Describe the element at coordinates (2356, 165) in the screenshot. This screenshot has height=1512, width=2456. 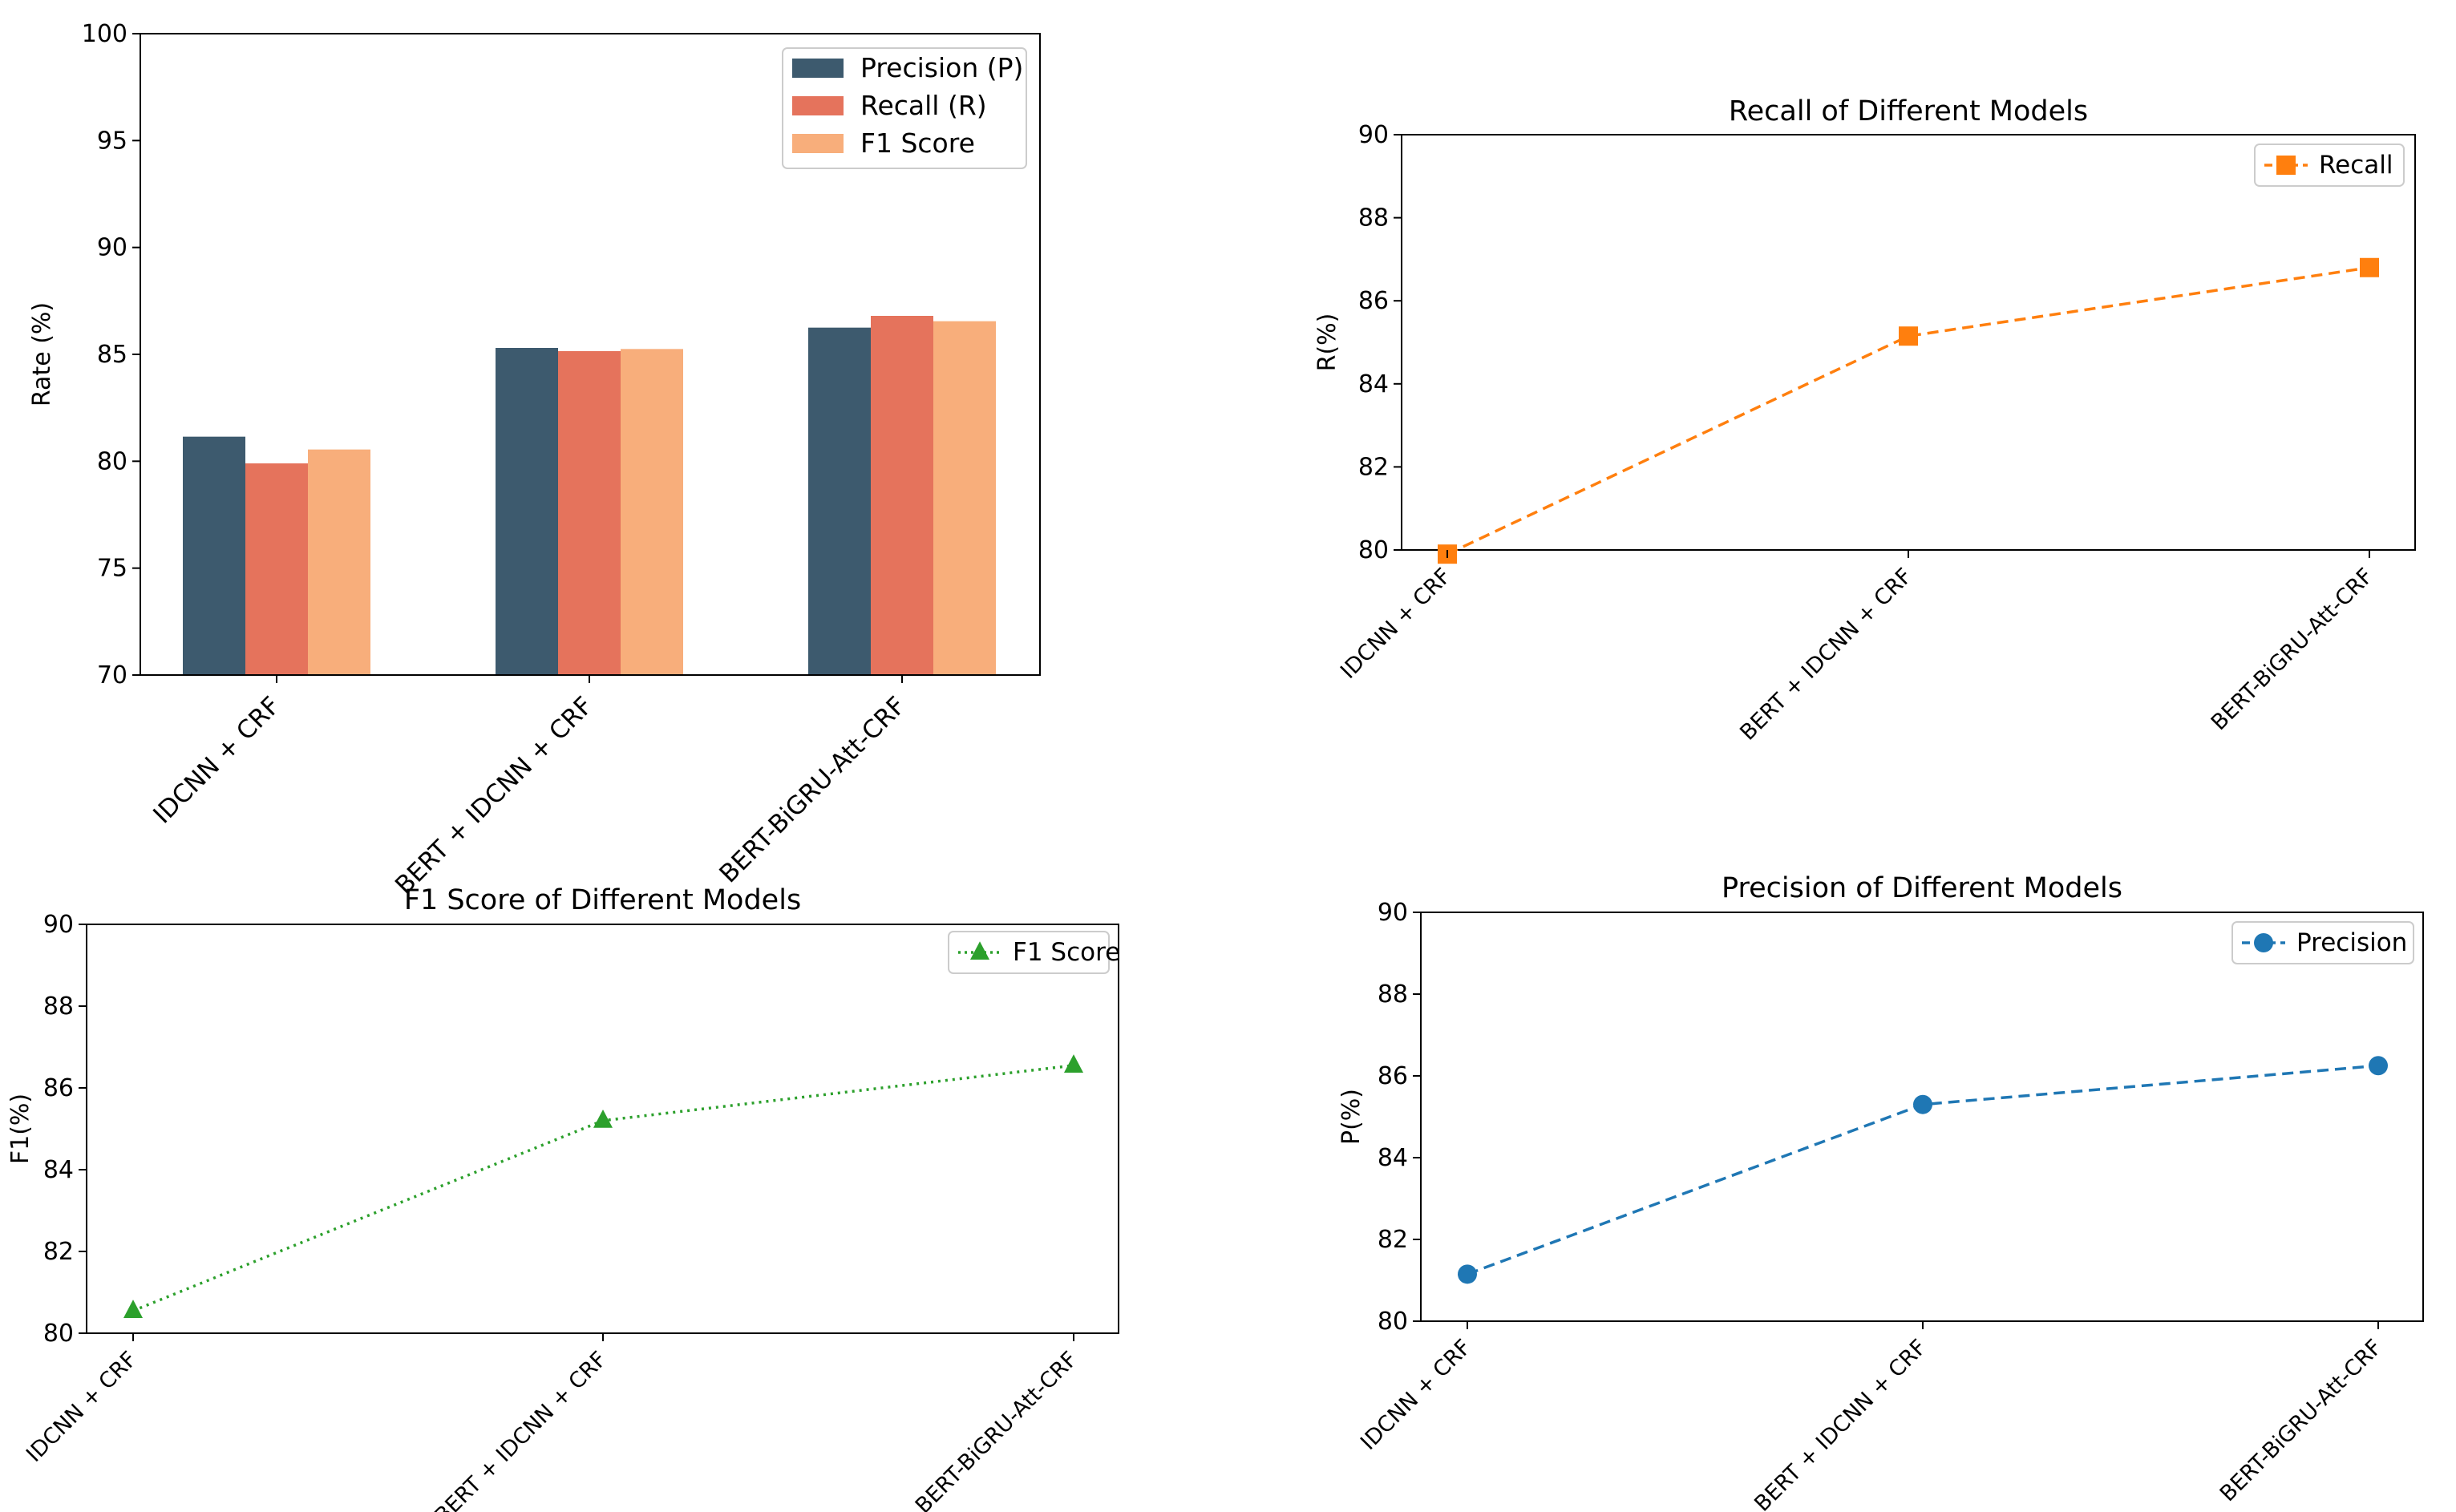
I see `legend-label: Recall` at that location.